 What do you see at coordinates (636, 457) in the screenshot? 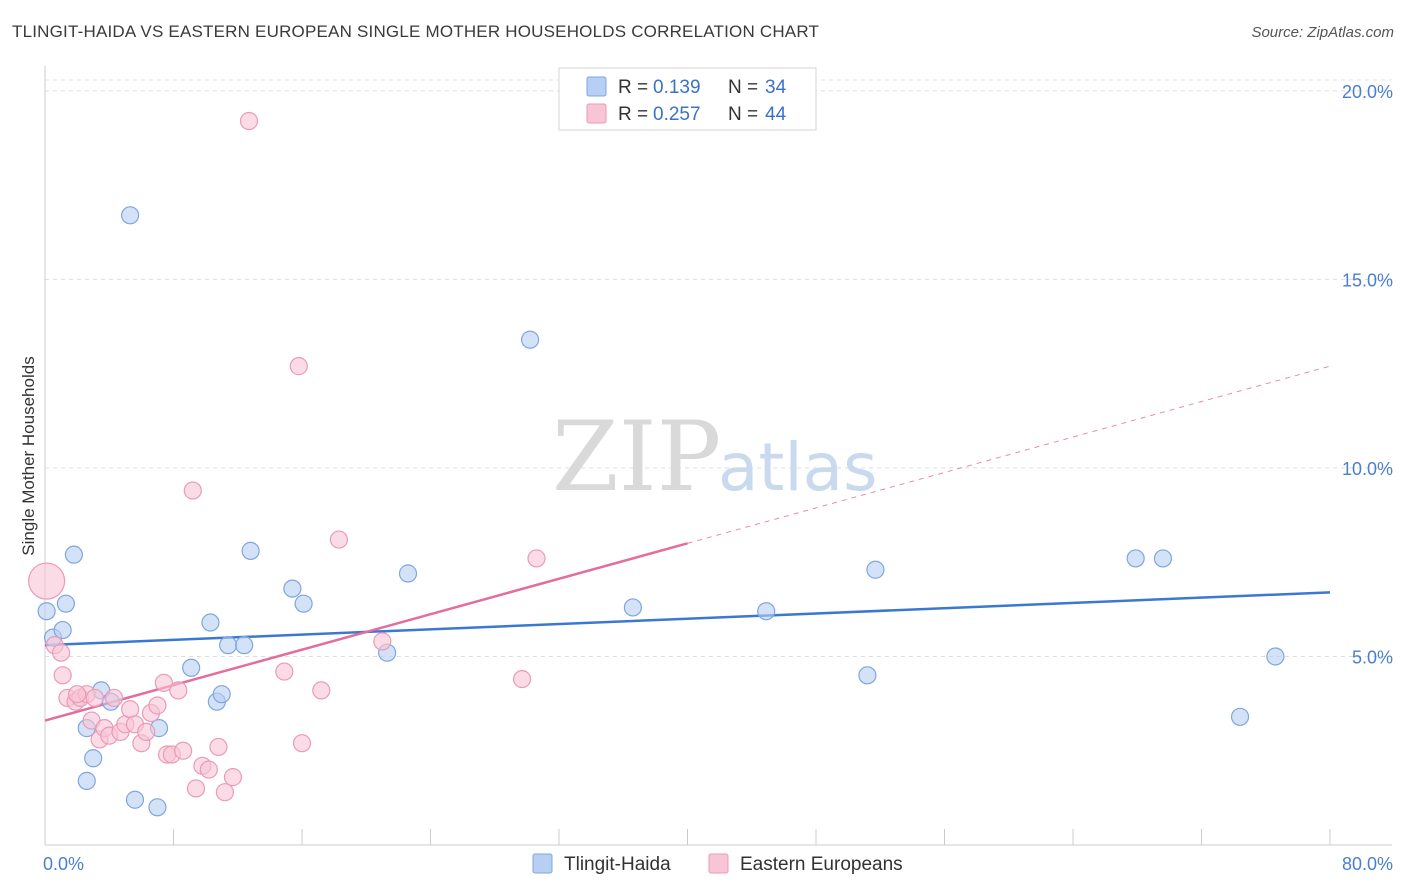
I see `watermark-zip: ZIP` at bounding box center [636, 457].